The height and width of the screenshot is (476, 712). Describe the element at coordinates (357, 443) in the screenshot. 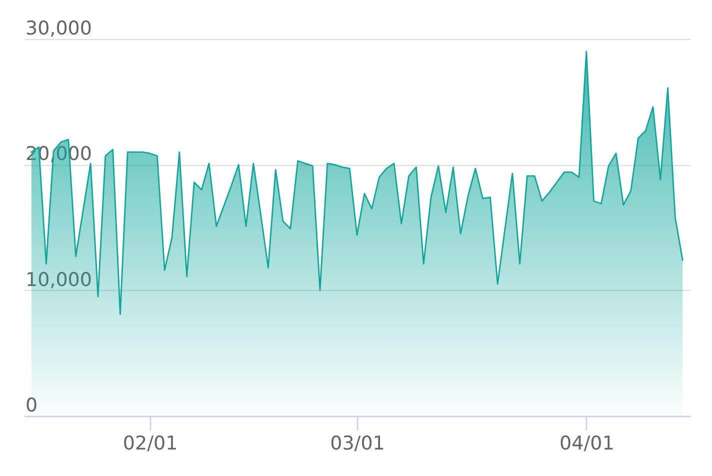

I see `x-tick-label: 03/01` at that location.